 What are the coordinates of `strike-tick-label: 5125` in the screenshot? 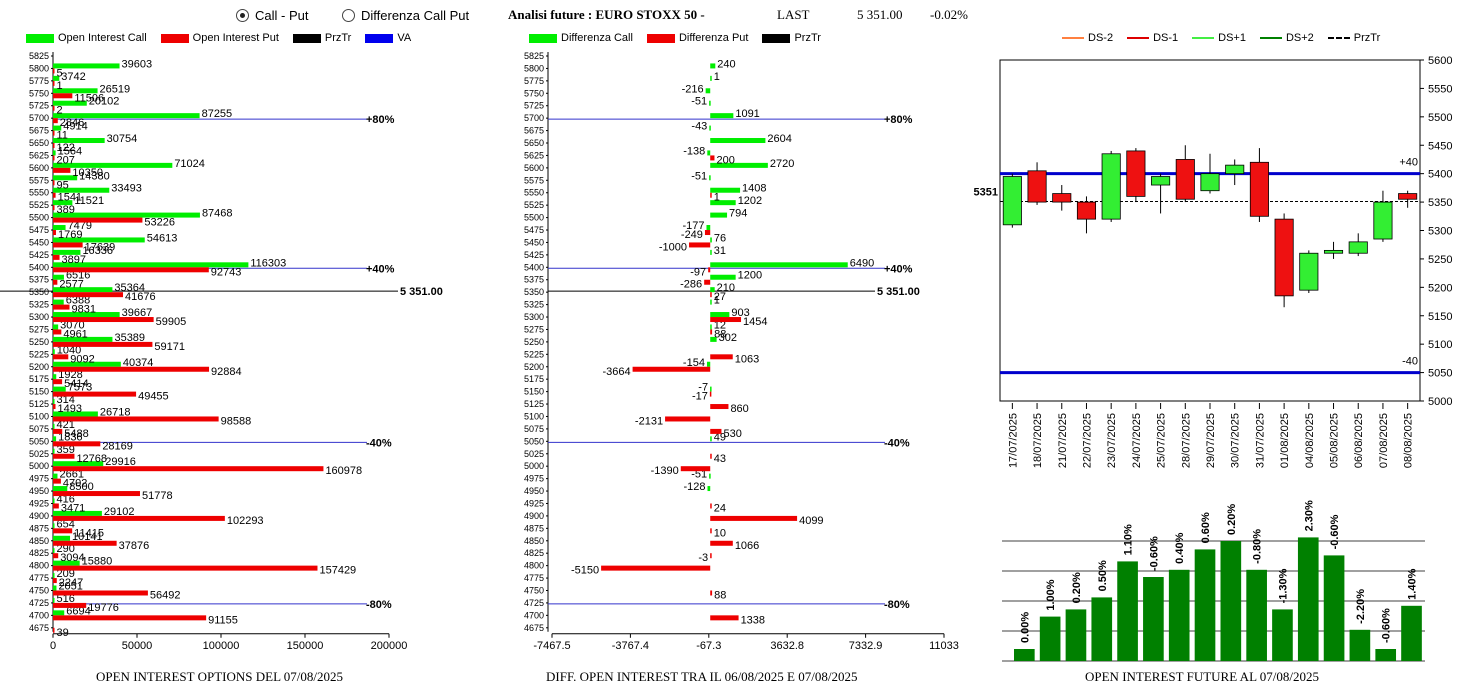 It's located at (534, 404).